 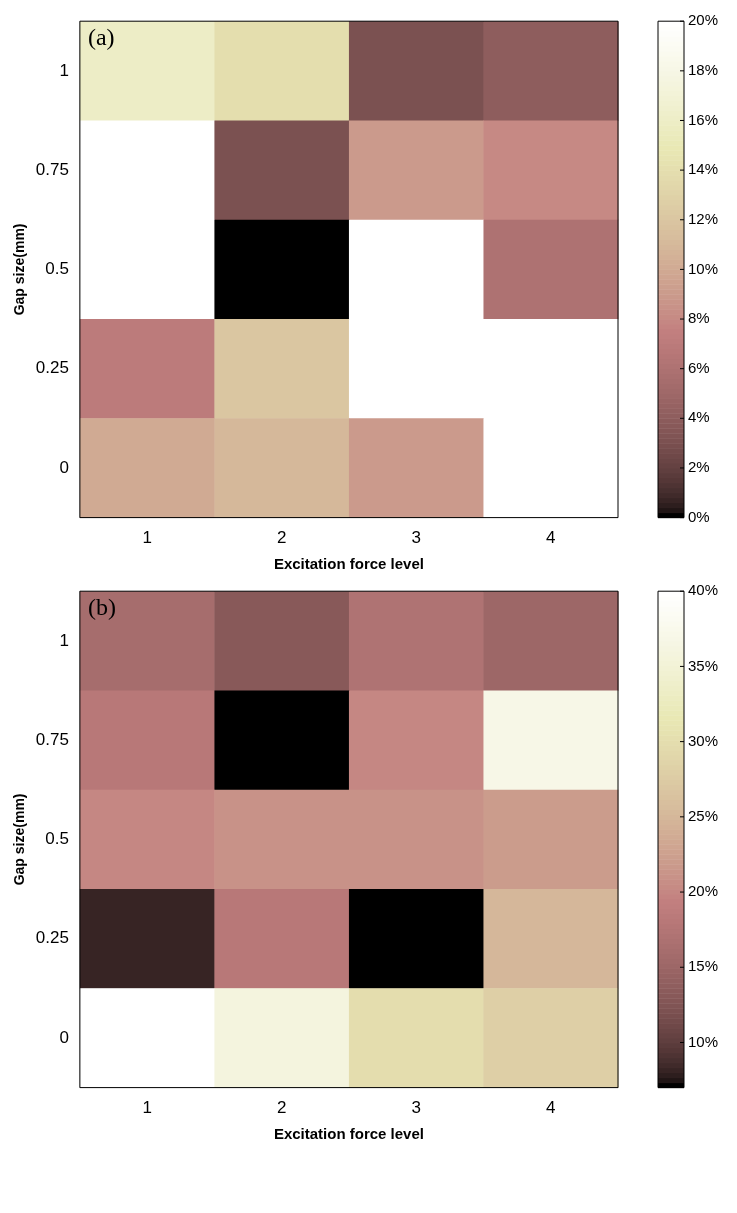 What do you see at coordinates (703, 169) in the screenshot?
I see `color-bar-label: 14%` at bounding box center [703, 169].